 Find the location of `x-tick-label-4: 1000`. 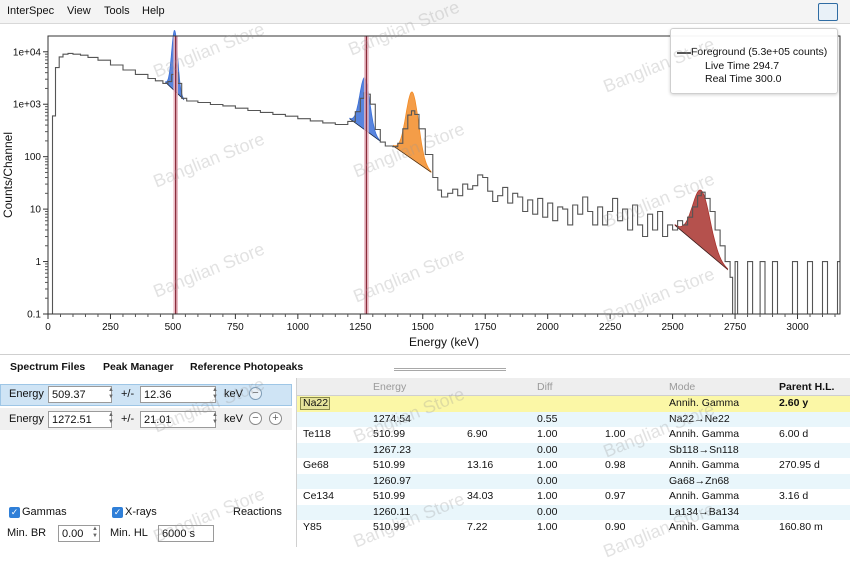

x-tick-label-4: 1000 is located at coordinates (298, 327).